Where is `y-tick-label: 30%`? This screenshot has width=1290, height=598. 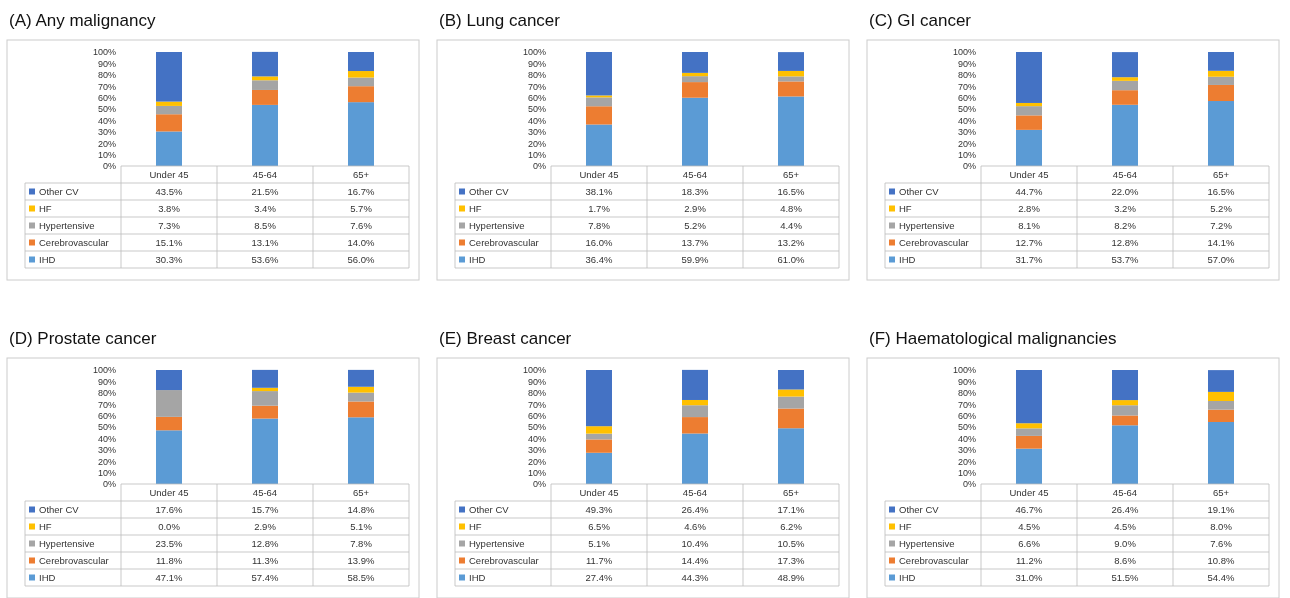
y-tick-label: 30% is located at coordinates (536, 132).